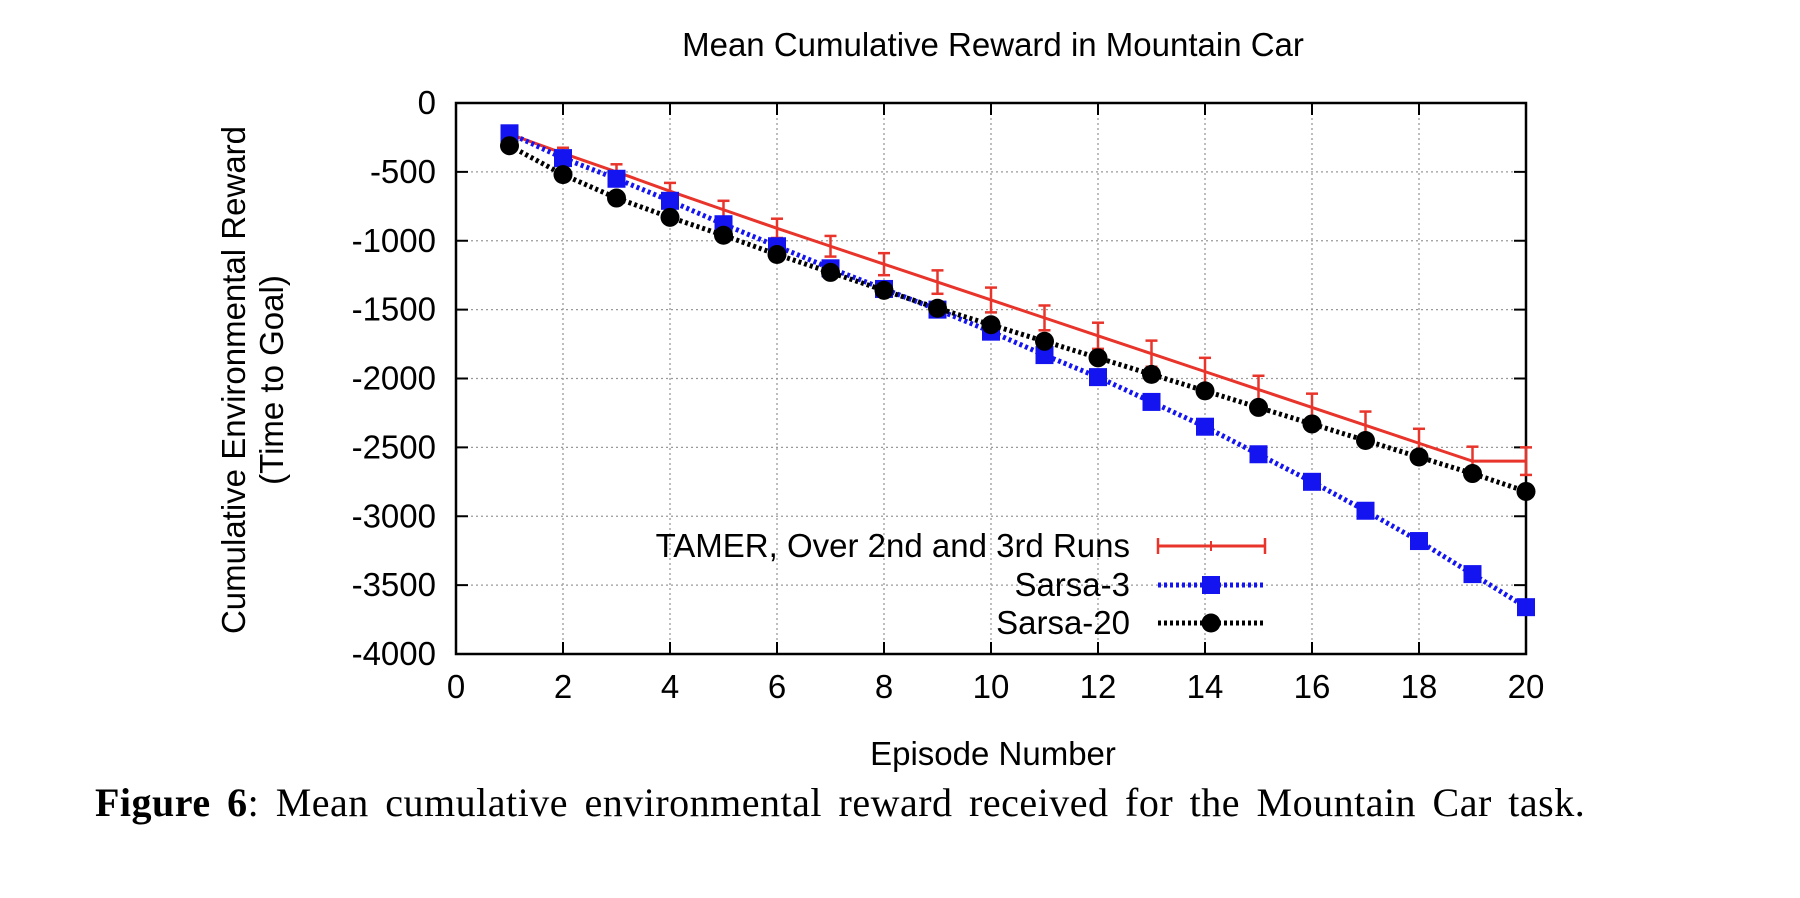  Describe the element at coordinates (563, 686) in the screenshot. I see `x-tick-label: 2` at that location.